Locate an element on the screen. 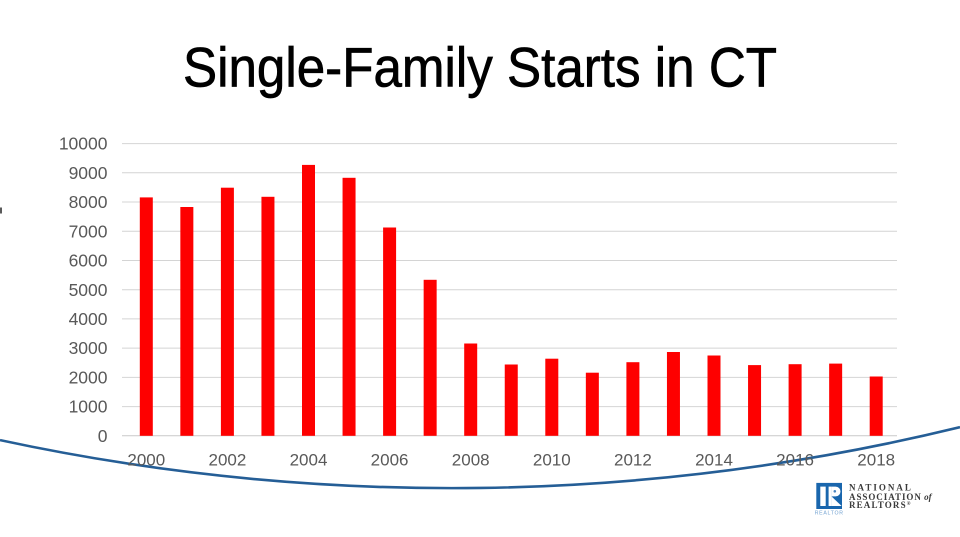 This screenshot has width=960, height=537. svg-text: 2002 is located at coordinates (227, 460).